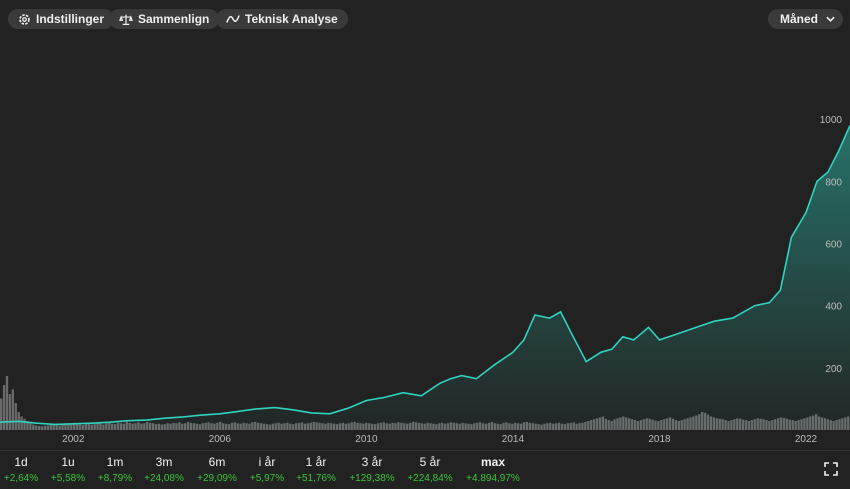 The height and width of the screenshot is (489, 850). I want to click on settings-label: Indstillinger, so click(70, 19).